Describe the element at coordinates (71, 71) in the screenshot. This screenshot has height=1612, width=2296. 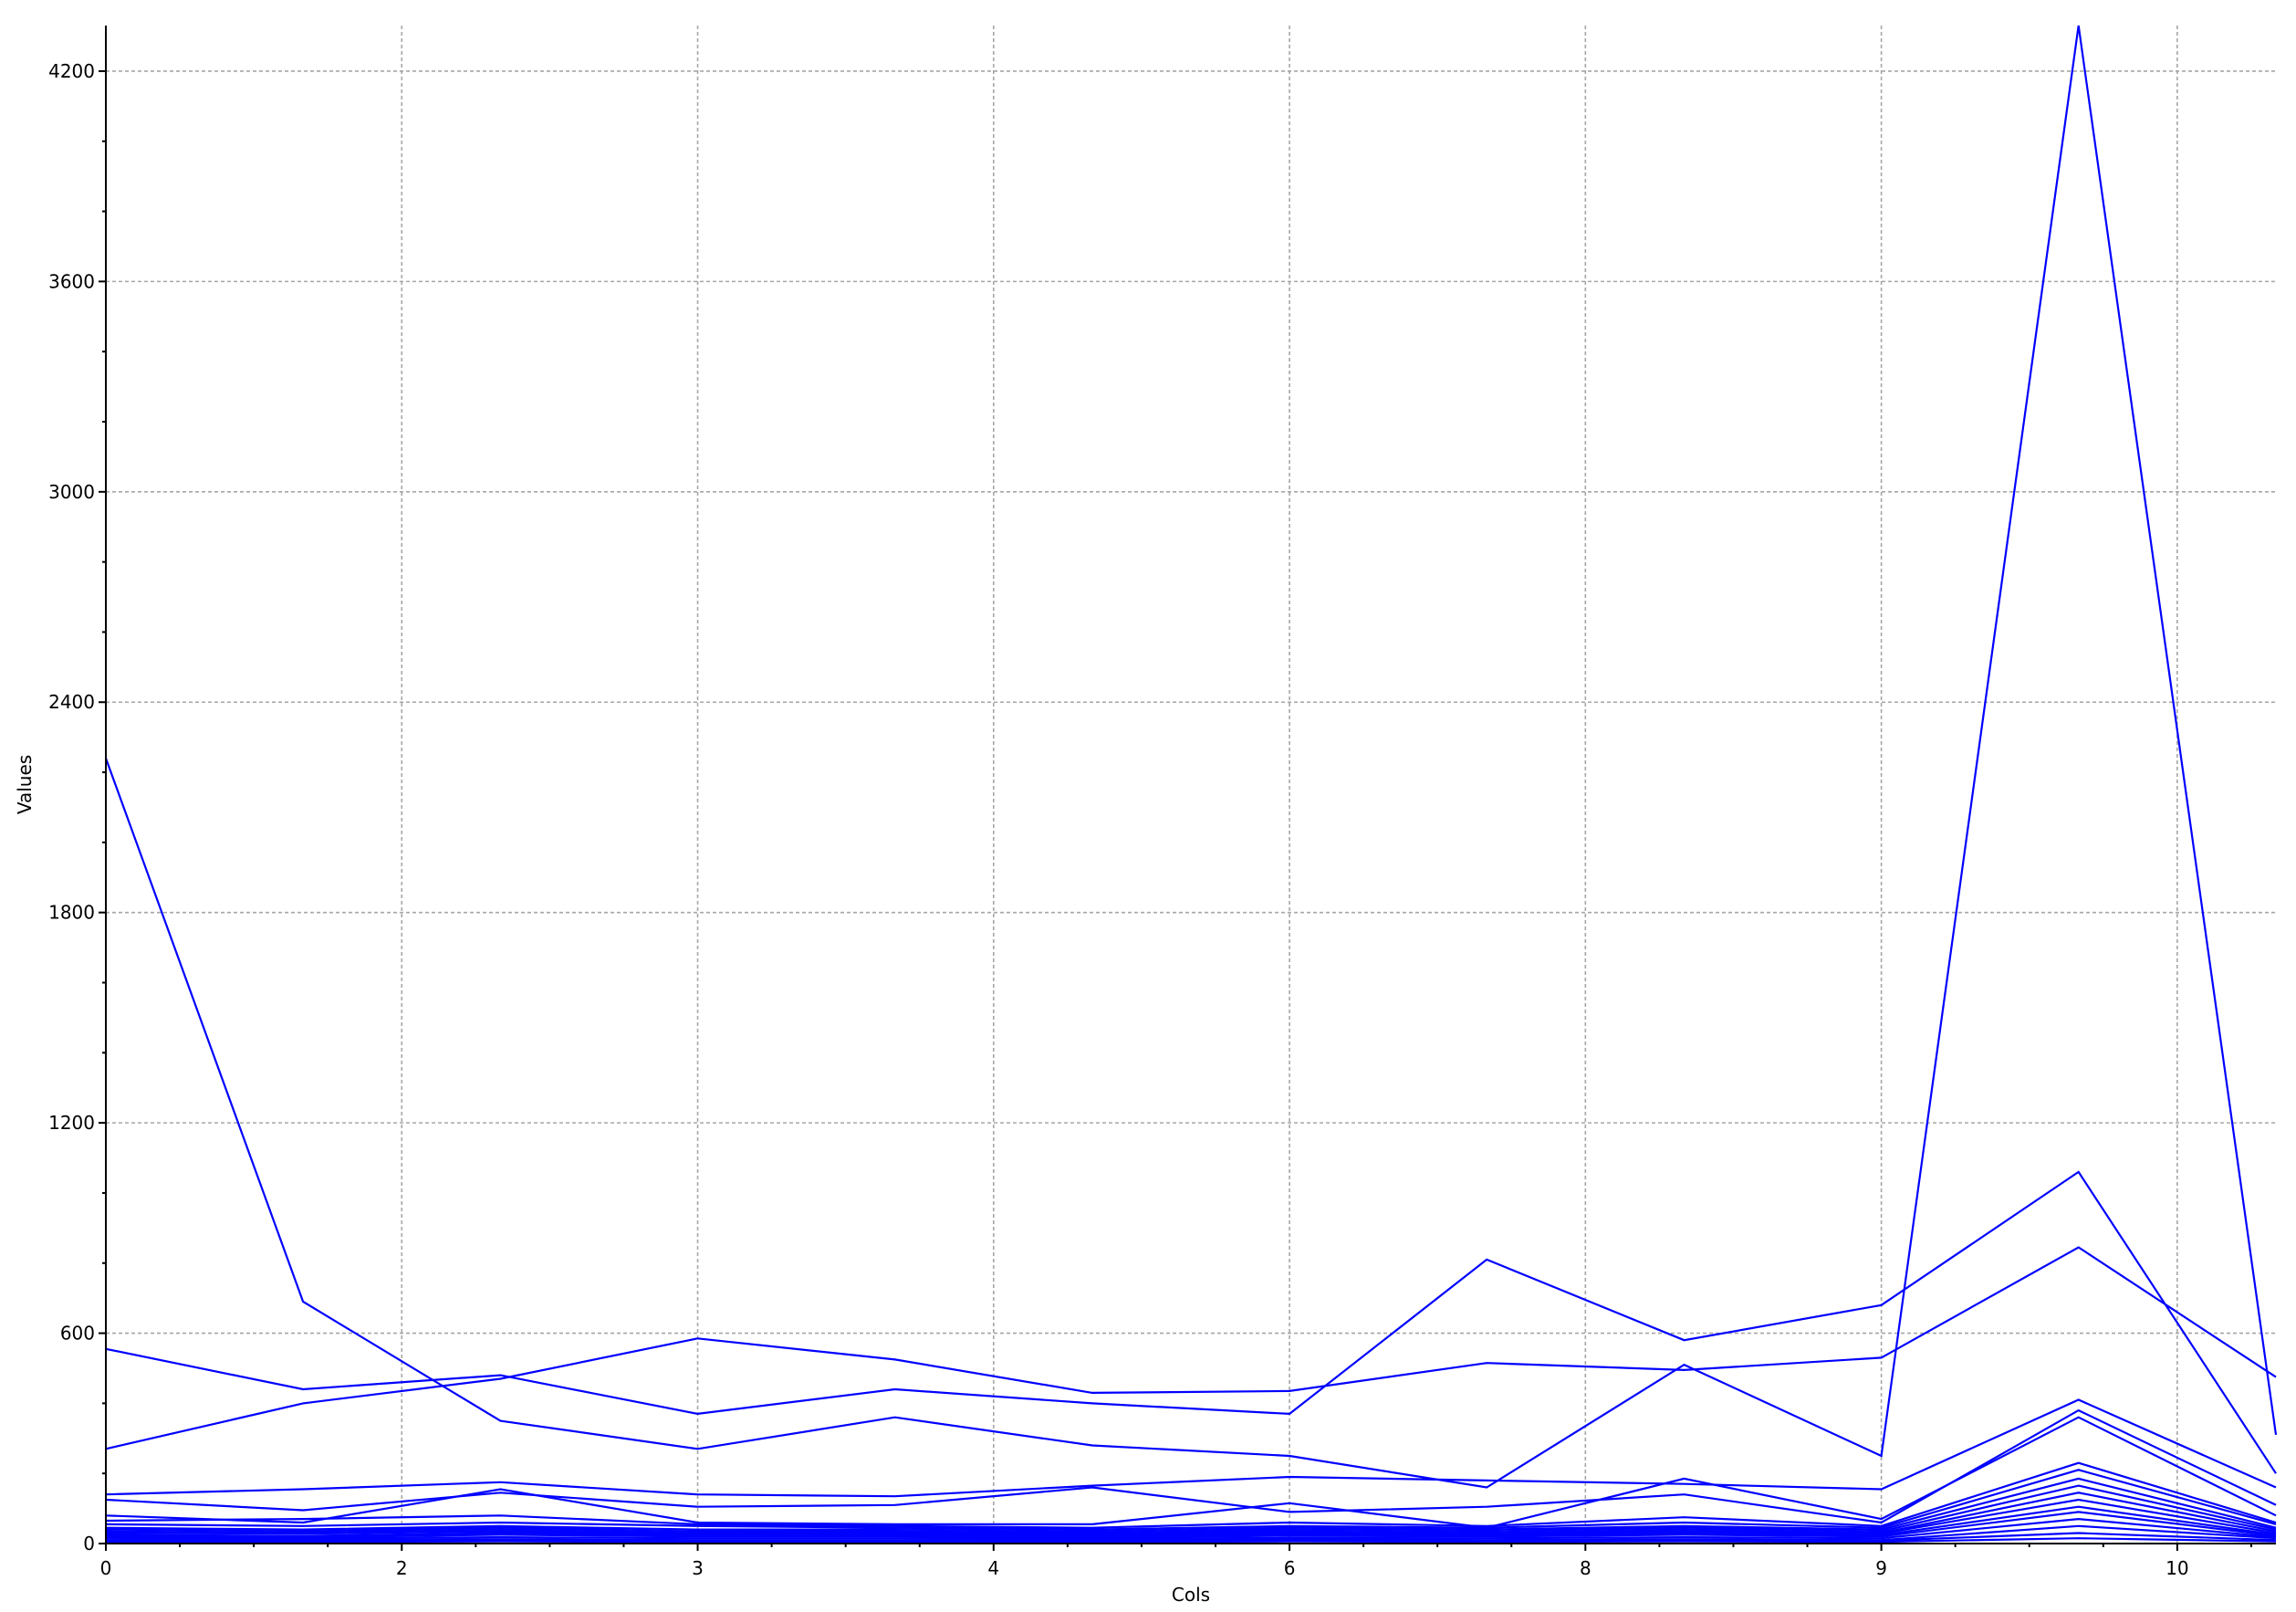
I see `y-tick-label: 4200` at that location.